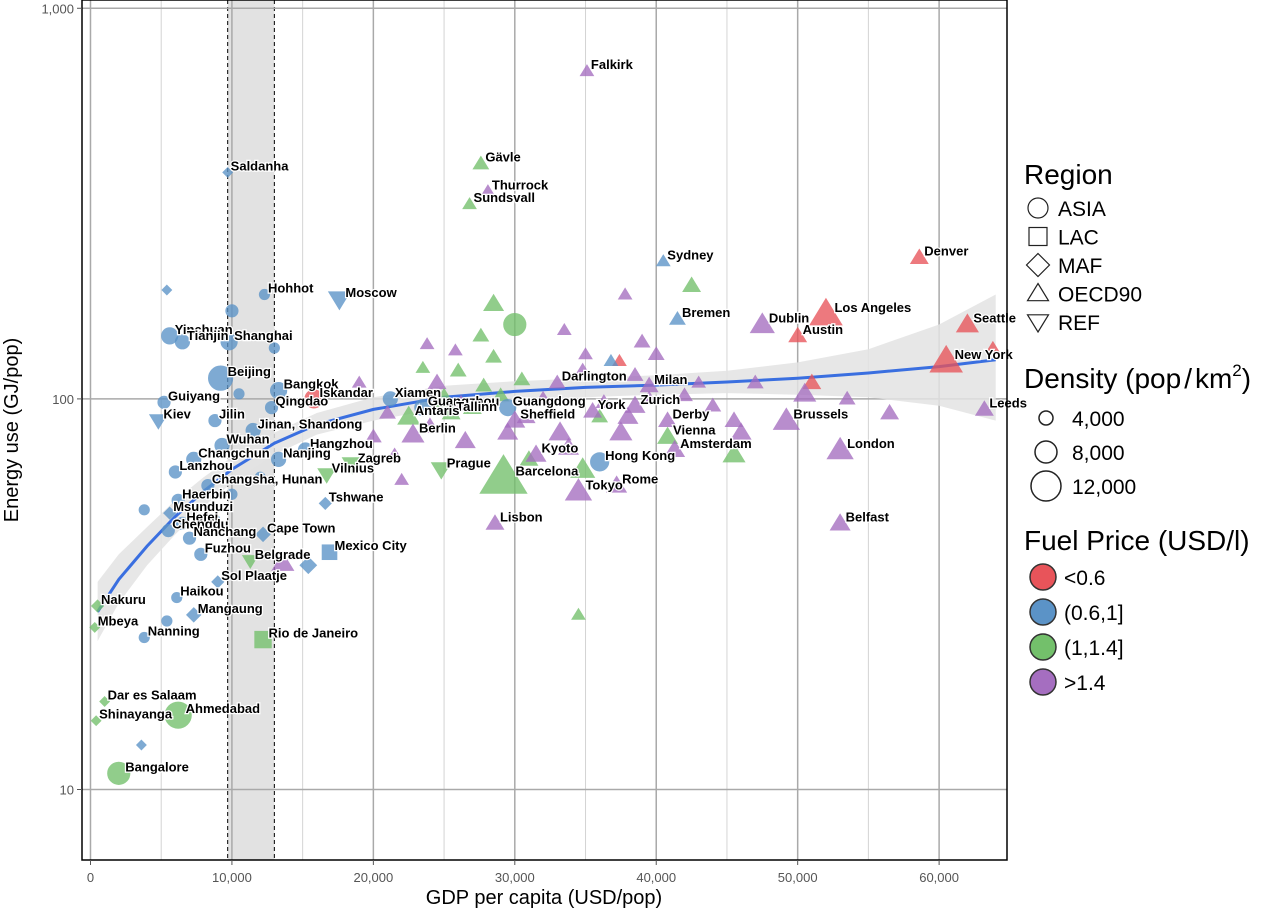  Describe the element at coordinates (193, 615) in the screenshot. I see `data-point-mangaung` at that location.